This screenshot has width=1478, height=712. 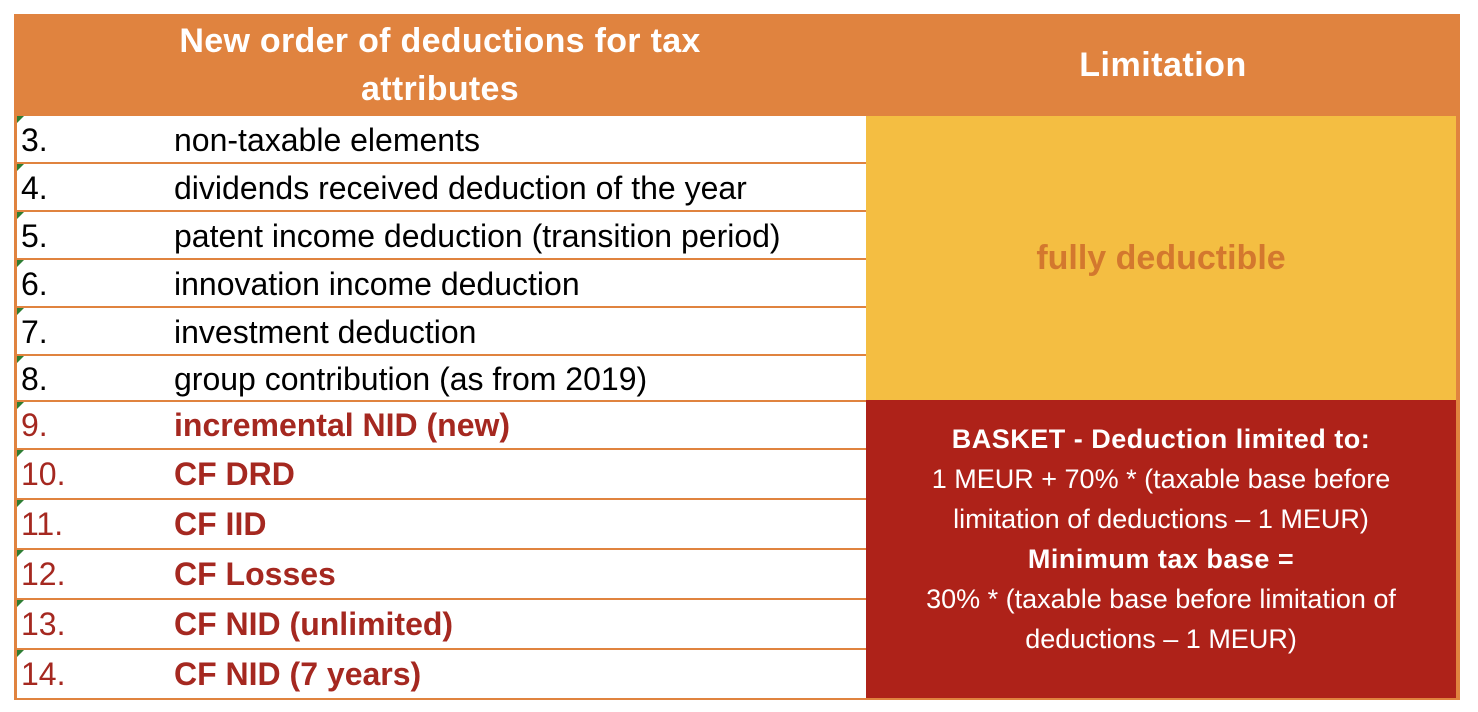 What do you see at coordinates (441, 524) in the screenshot?
I see `table-row: 11. CF IID` at bounding box center [441, 524].